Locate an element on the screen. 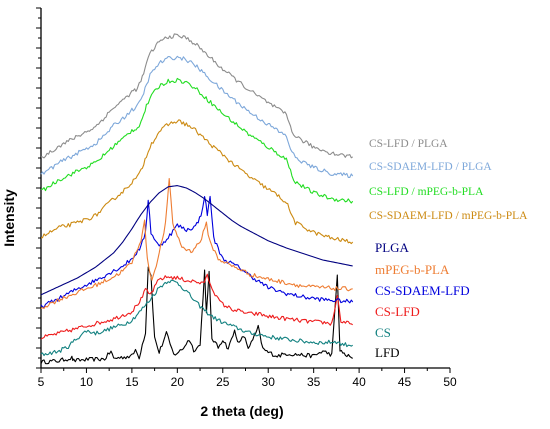 This screenshot has height=429, width=550. legend-label-mpeg-b-pla: mPEG-b-PLA is located at coordinates (412, 269).